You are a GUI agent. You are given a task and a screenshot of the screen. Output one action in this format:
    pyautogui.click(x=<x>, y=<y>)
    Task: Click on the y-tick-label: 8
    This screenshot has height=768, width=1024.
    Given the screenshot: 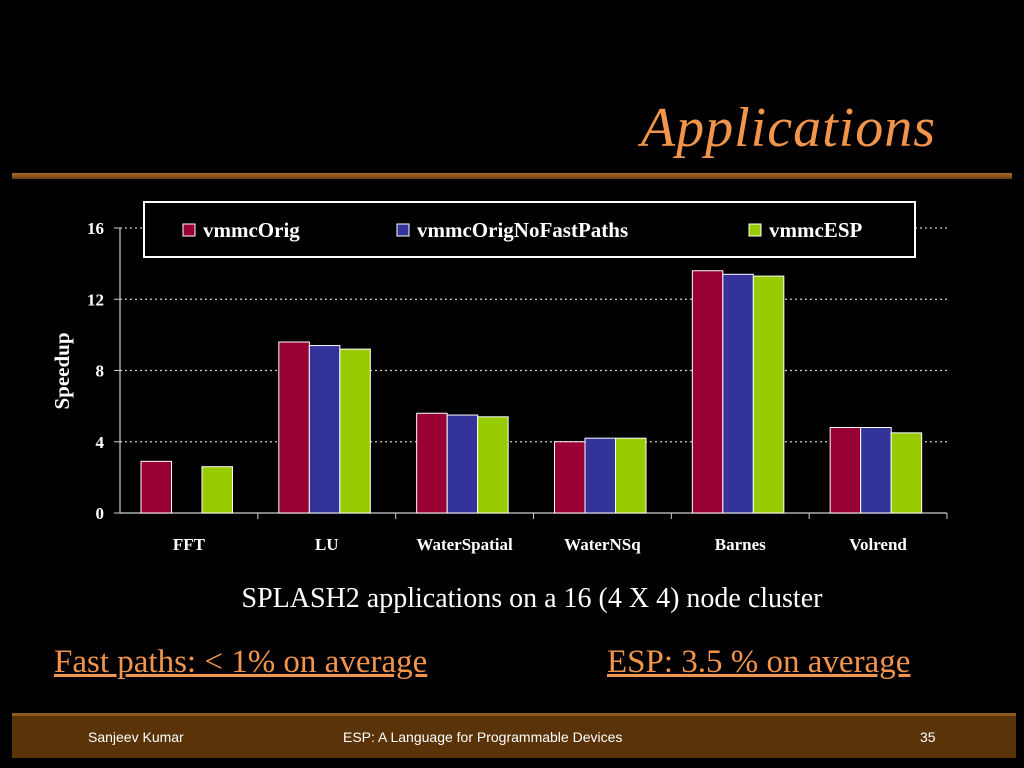 What is the action you would take?
    pyautogui.click(x=100, y=371)
    